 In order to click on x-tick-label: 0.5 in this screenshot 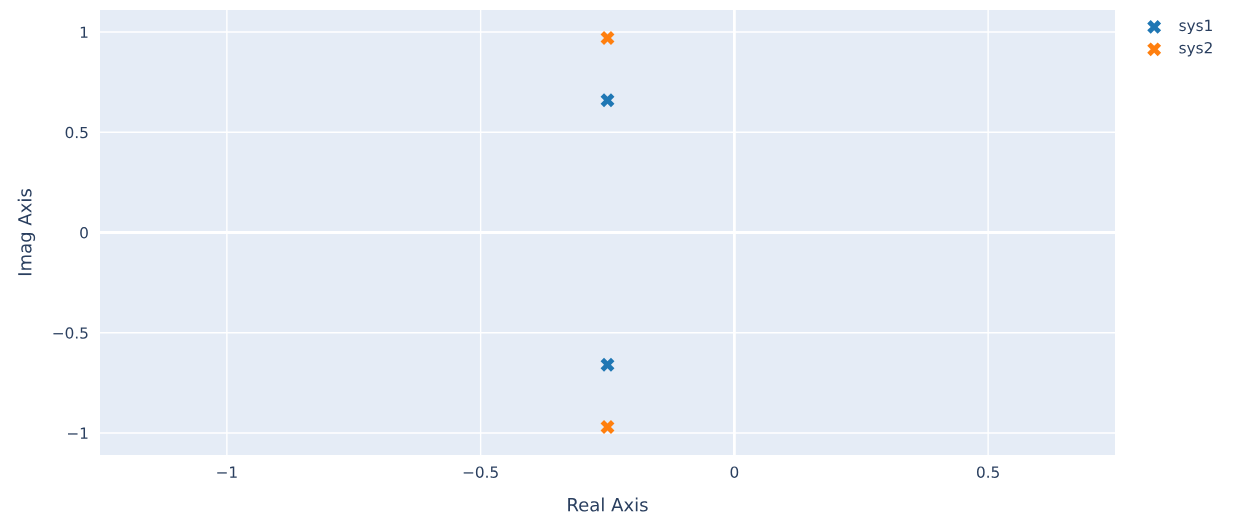, I will do `click(987, 472)`.